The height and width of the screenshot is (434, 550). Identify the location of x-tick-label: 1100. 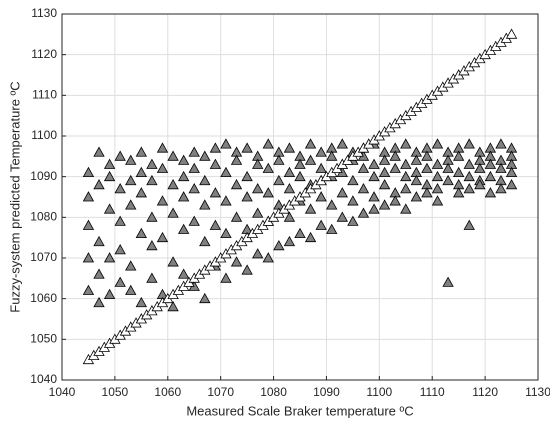
(379, 392).